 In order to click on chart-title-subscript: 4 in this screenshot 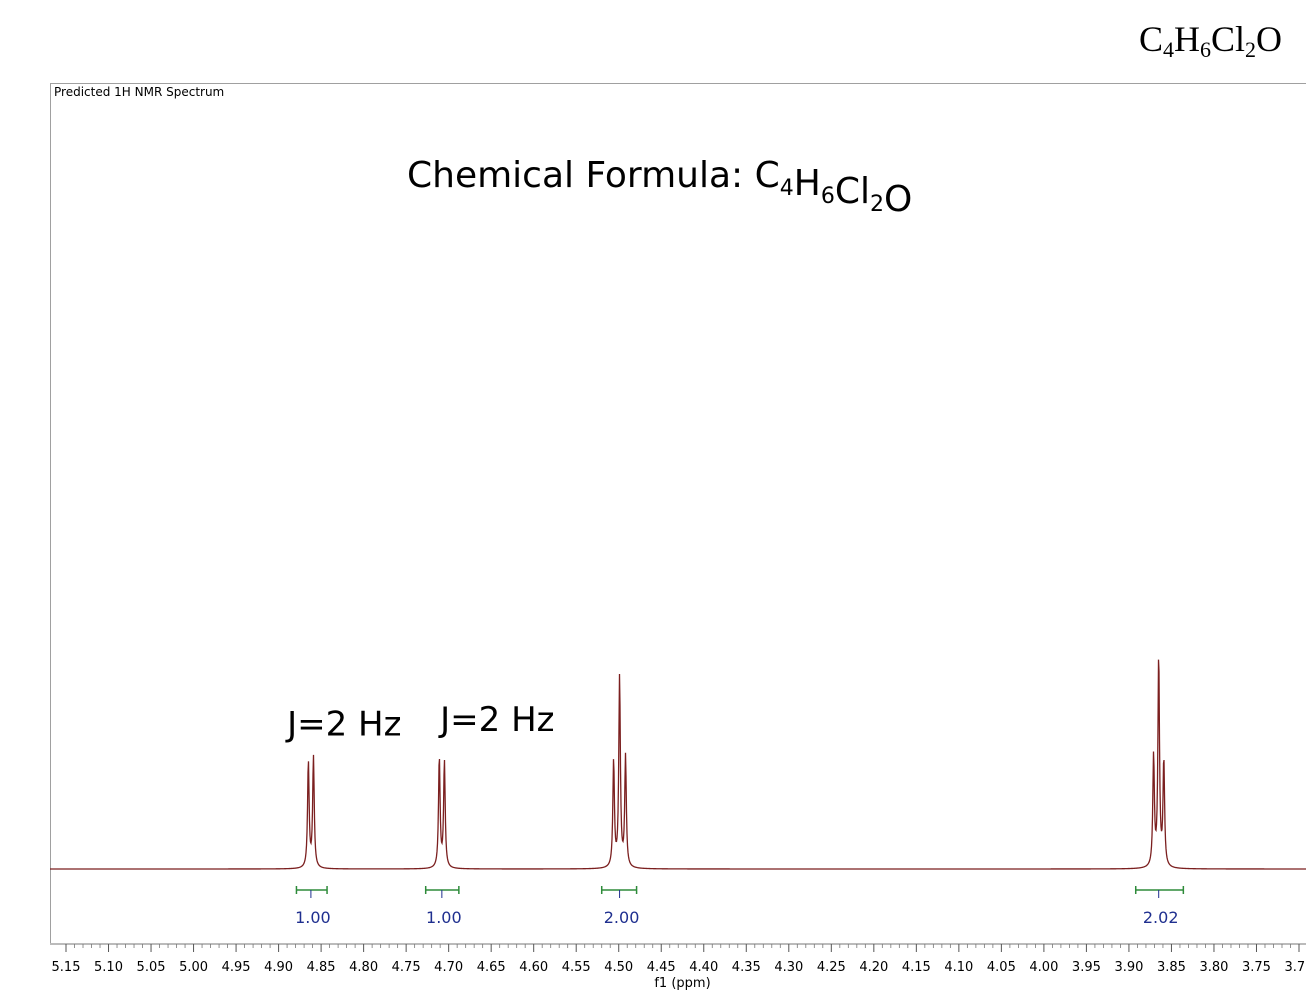, I will do `click(787, 188)`.